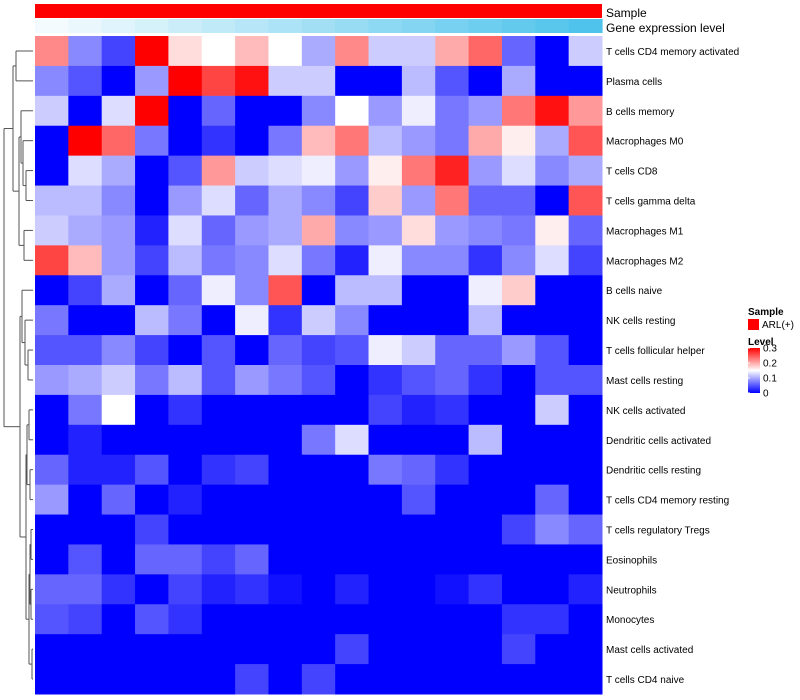  I want to click on row-label: Macrophages M0, so click(645, 142).